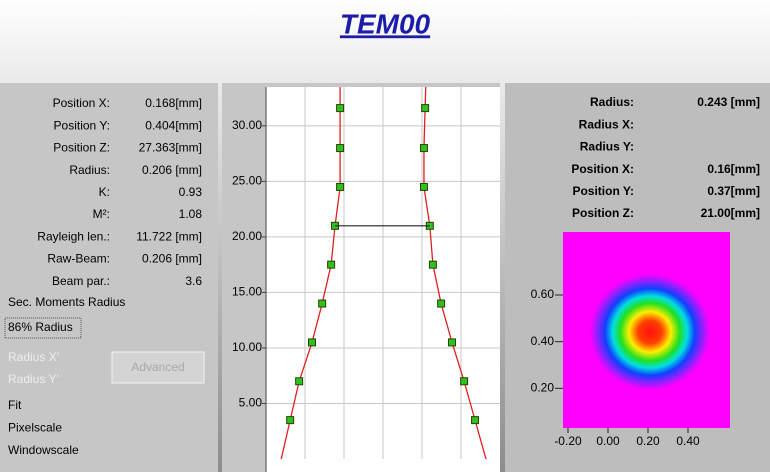  Describe the element at coordinates (688, 441) in the screenshot. I see `x-tick-label: 0.40` at that location.